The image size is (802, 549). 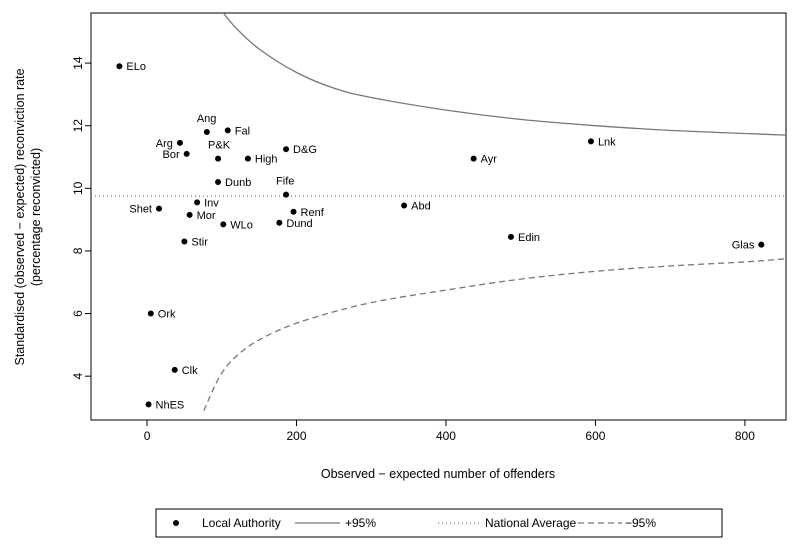 What do you see at coordinates (179, 142) in the screenshot?
I see `point-arg` at bounding box center [179, 142].